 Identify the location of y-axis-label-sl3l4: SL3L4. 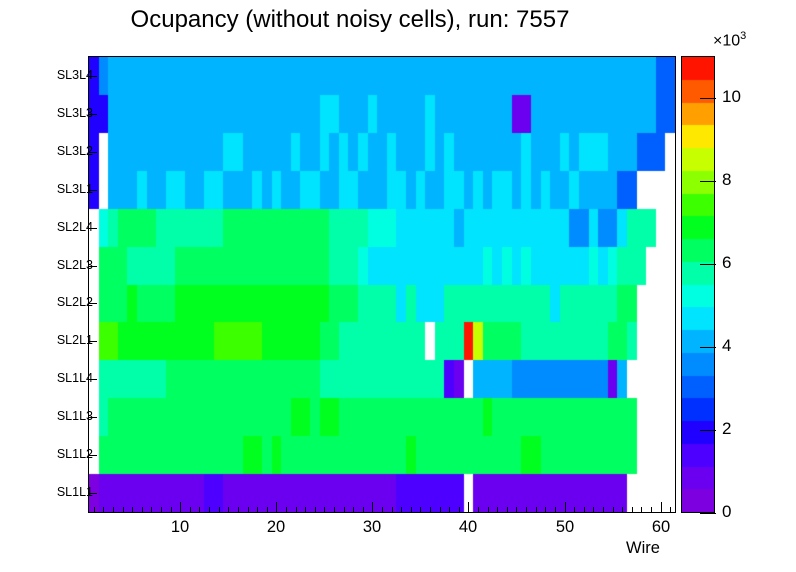
(74, 74).